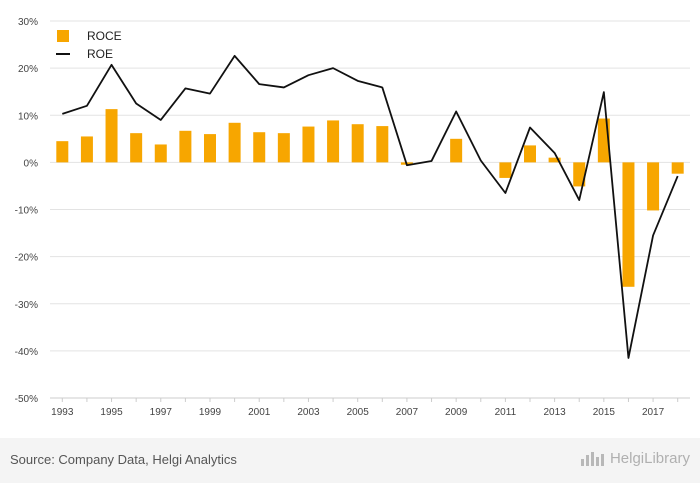  Describe the element at coordinates (26, 352) in the screenshot. I see `y-tick-label: -40%` at that location.